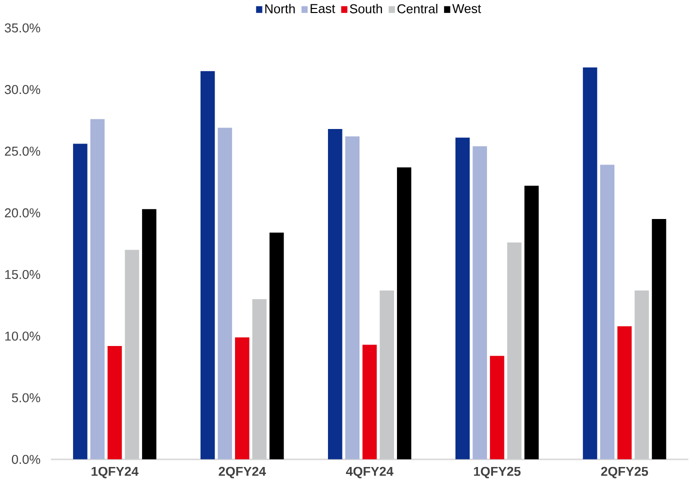  What do you see at coordinates (370, 473) in the screenshot?
I see `x-tick-label: 4QFY24` at bounding box center [370, 473].